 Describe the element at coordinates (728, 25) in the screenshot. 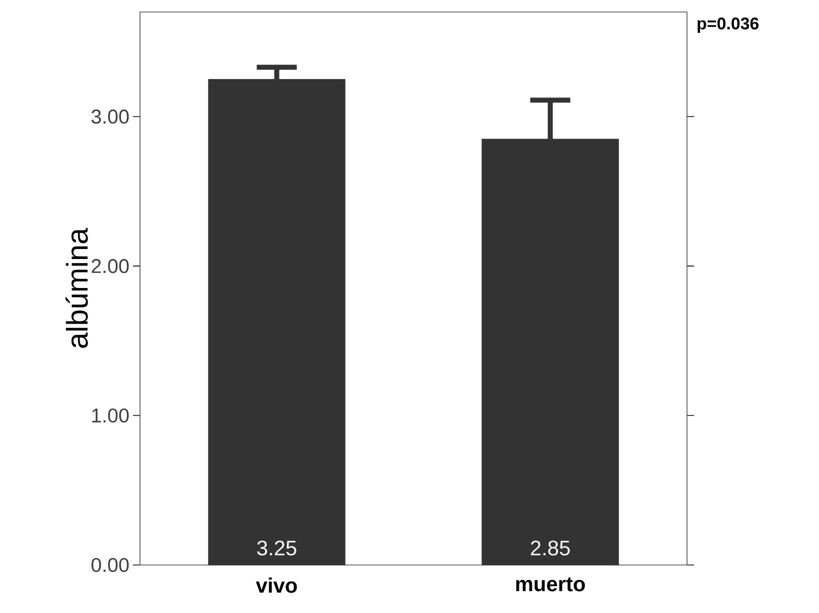

I see `text: p=0.036` at that location.